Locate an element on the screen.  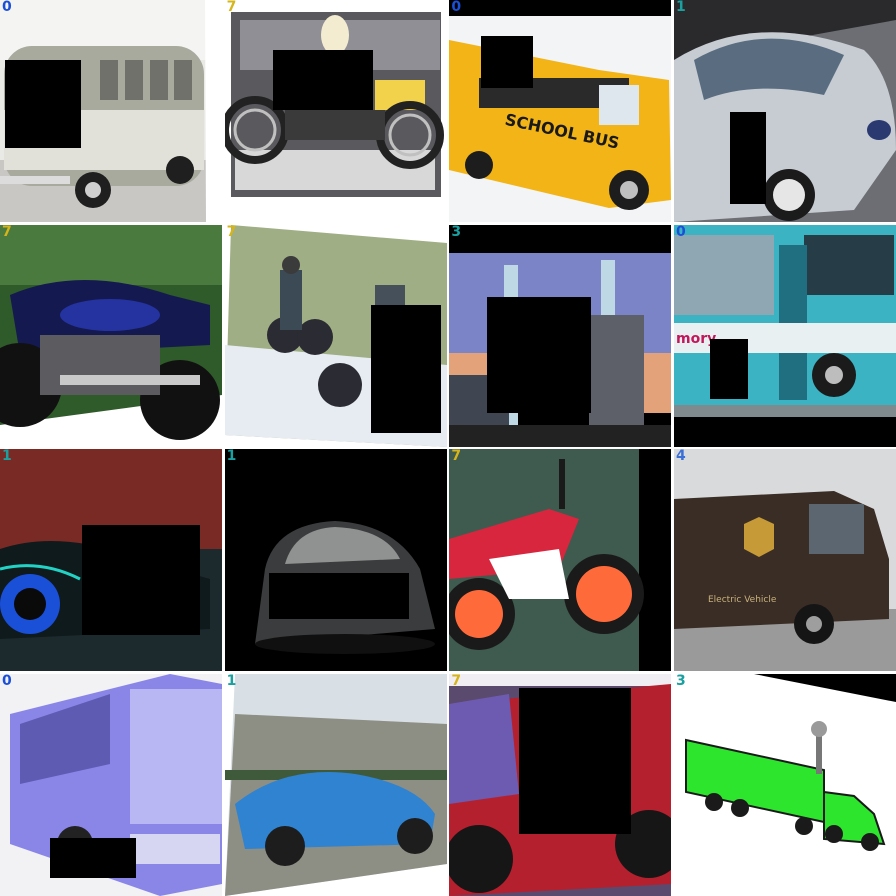
delivery-van-icon: Electric Vehicle is located at coordinates (784, 560).